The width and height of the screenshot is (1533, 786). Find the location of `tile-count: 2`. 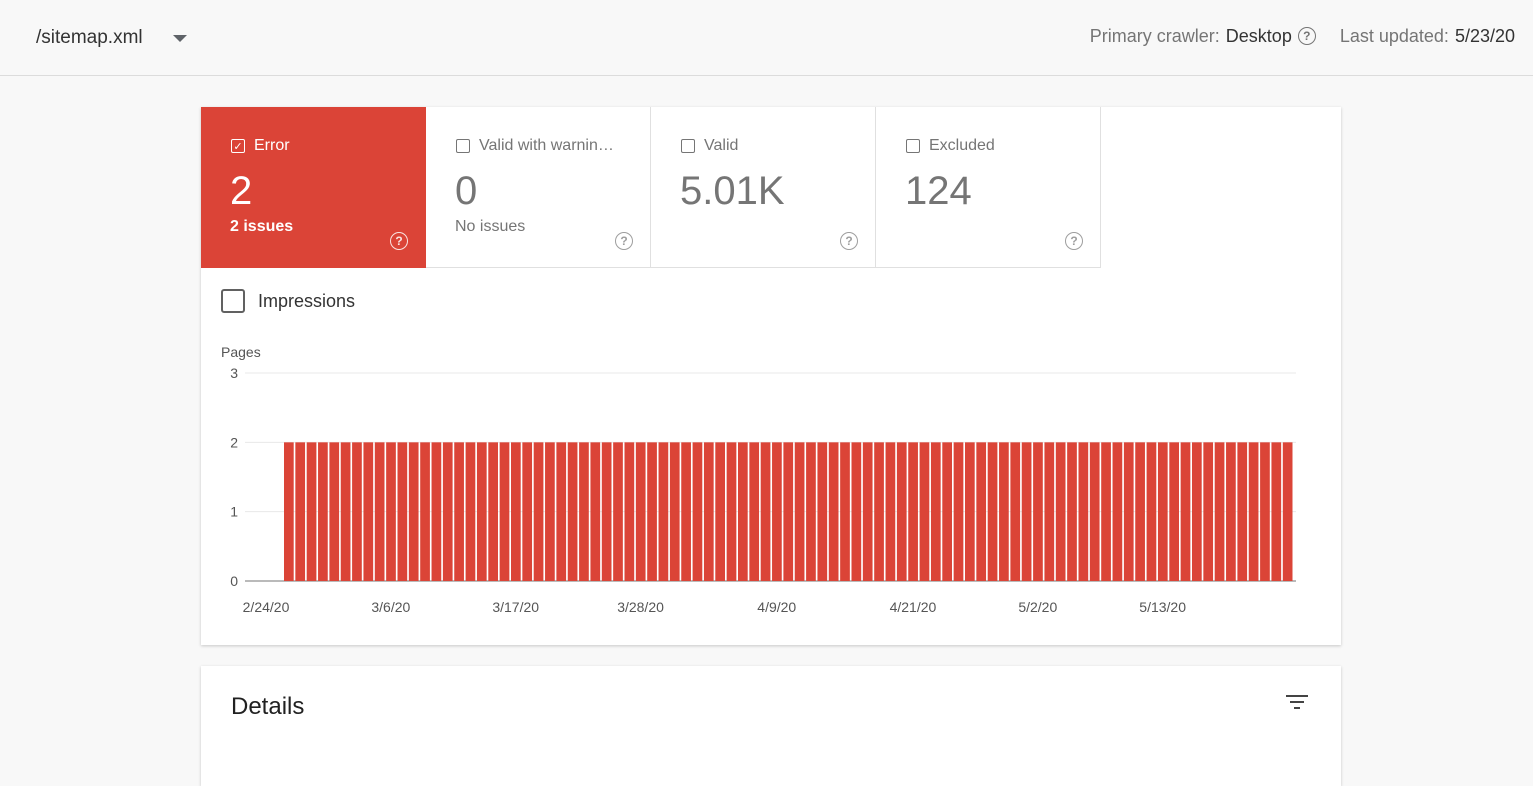

tile-count: 2 is located at coordinates (241, 191).